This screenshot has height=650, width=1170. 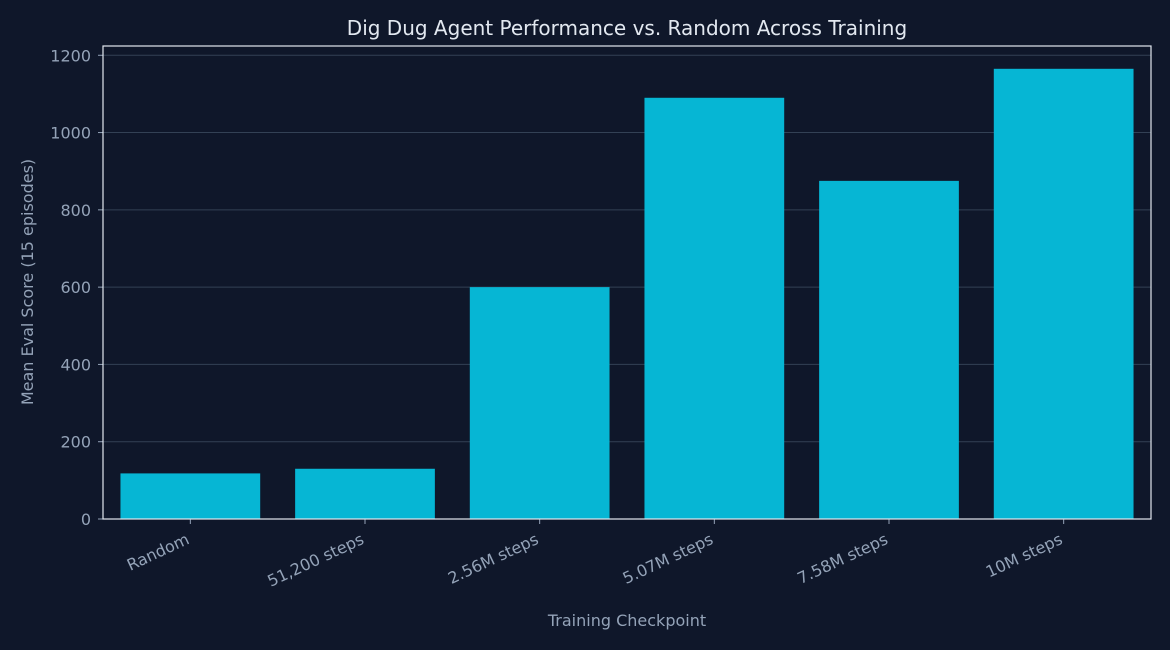 I want to click on y-tick-label: 800, so click(x=75, y=210).